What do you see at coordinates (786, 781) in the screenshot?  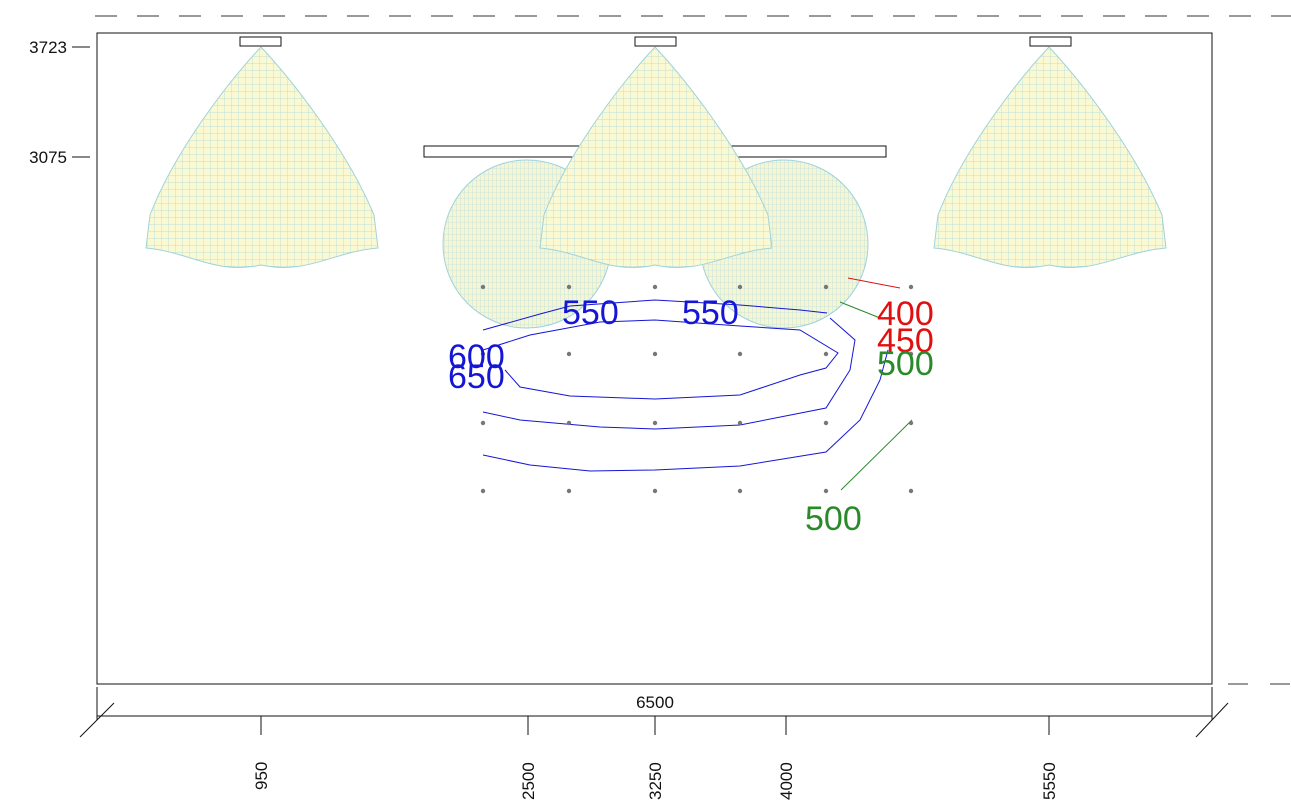 I see `x-label-4000: 4000` at bounding box center [786, 781].